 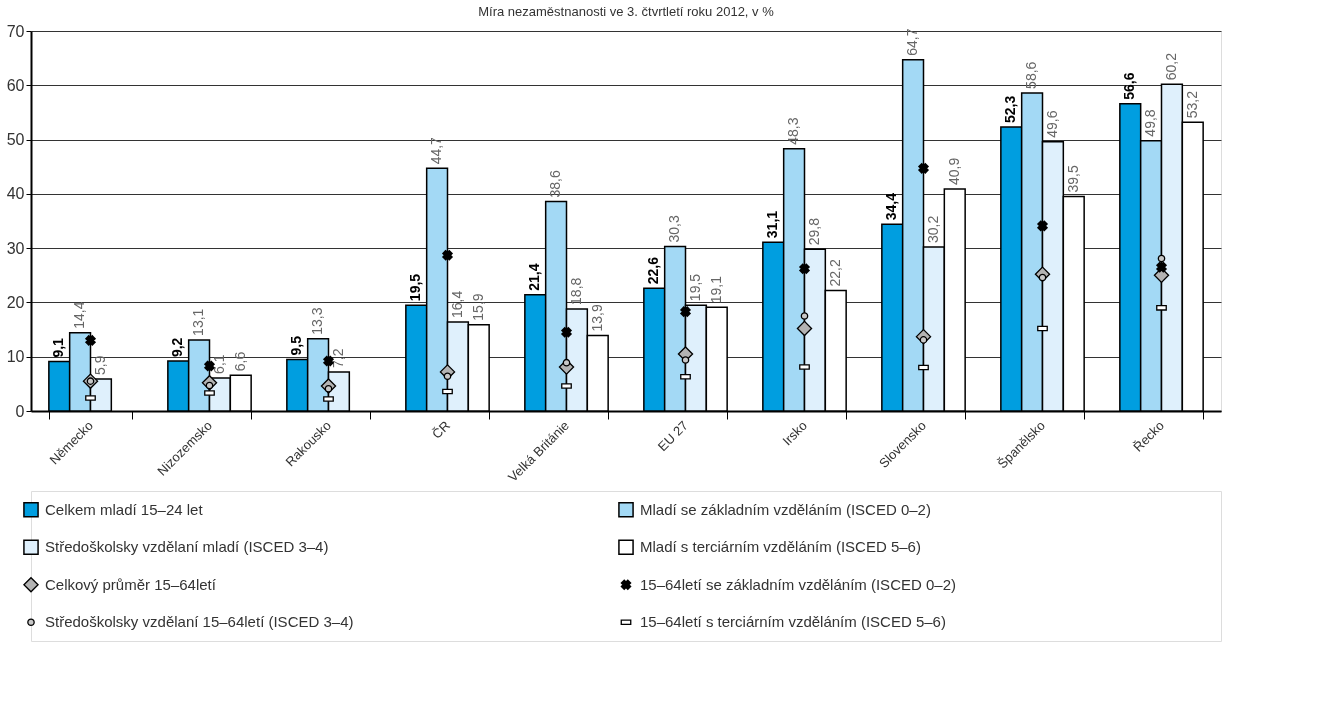 What do you see at coordinates (653, 270) in the screenshot?
I see `data-label: 22,6` at bounding box center [653, 270].